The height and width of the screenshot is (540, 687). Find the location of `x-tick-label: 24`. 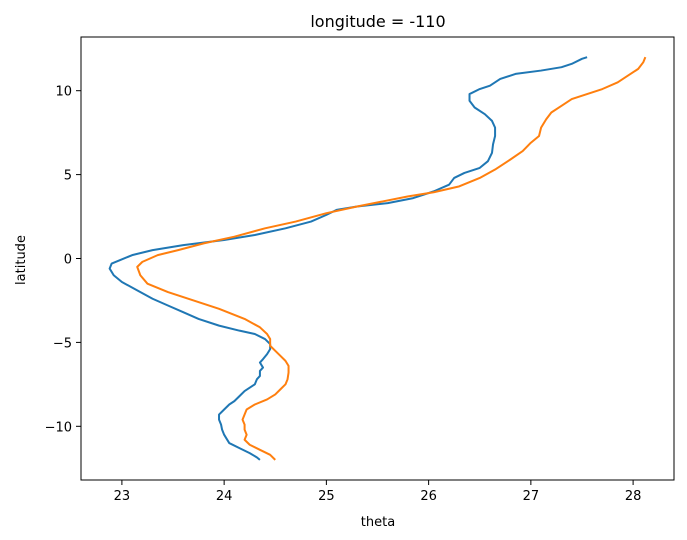

x-tick-label: 24 is located at coordinates (224, 496).